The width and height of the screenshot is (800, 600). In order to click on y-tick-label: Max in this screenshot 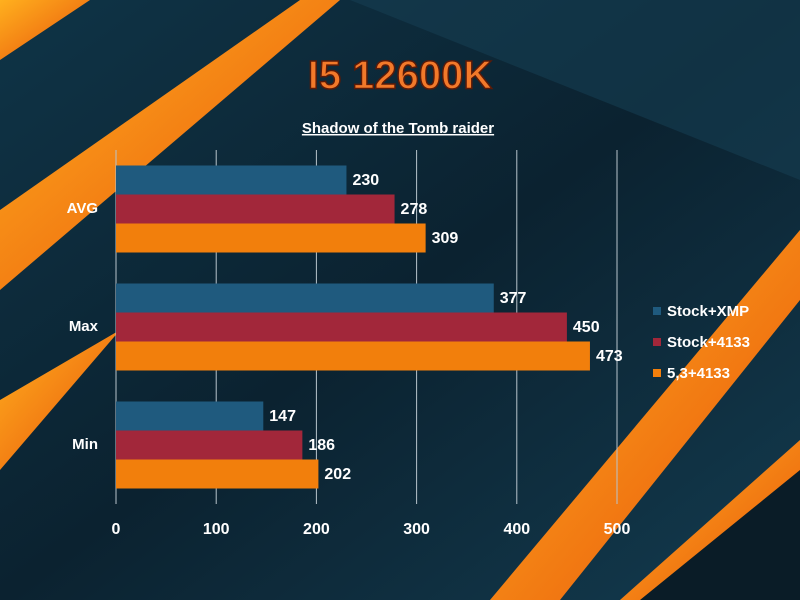, I will do `click(84, 326)`.